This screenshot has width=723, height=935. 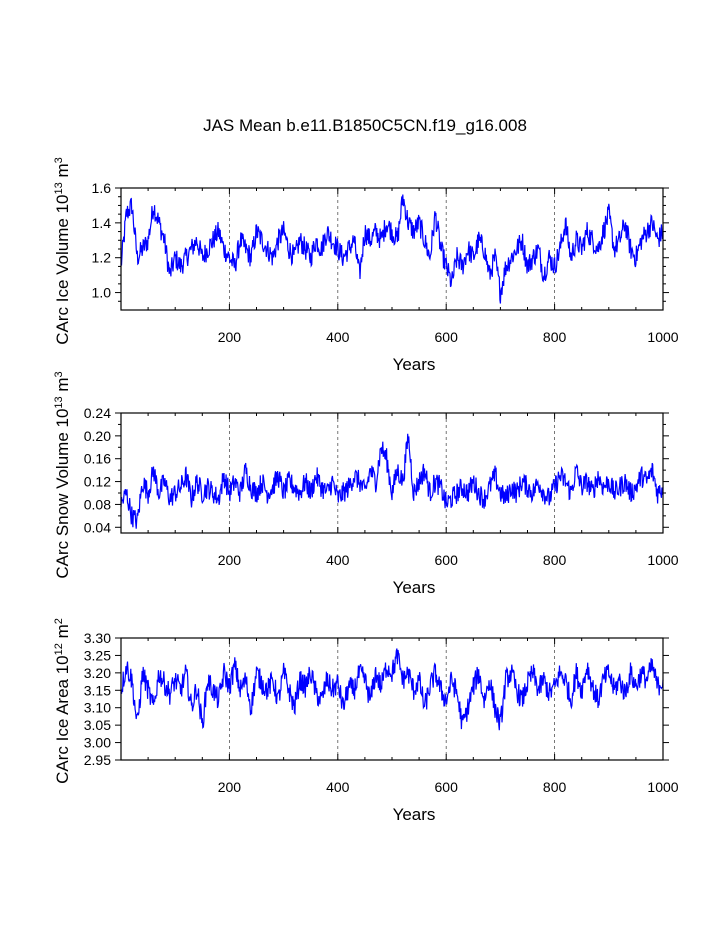 What do you see at coordinates (97, 504) in the screenshot?
I see `y-tick-label: 0.08` at bounding box center [97, 504].